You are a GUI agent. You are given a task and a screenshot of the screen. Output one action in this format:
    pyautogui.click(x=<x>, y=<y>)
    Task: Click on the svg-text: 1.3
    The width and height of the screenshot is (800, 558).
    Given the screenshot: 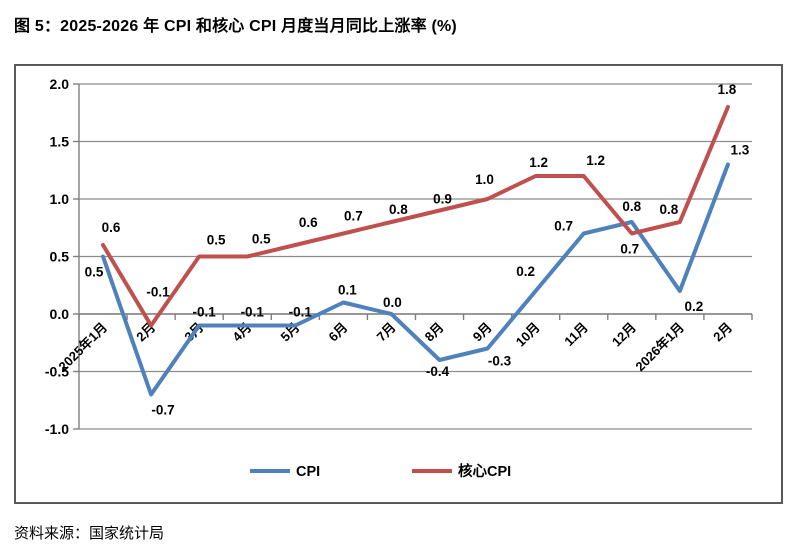 What is the action you would take?
    pyautogui.click(x=740, y=150)
    